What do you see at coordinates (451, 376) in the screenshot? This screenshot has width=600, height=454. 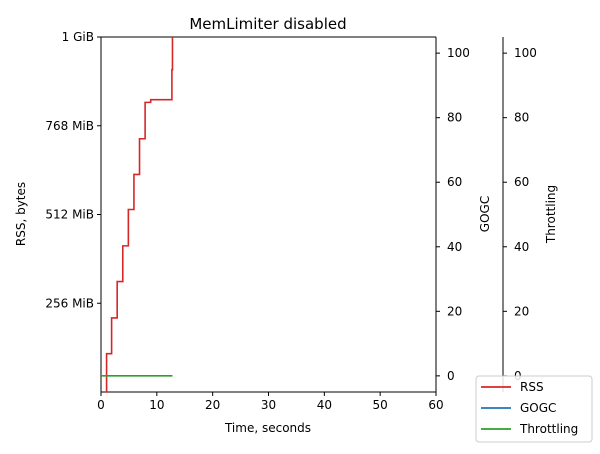 I see `gogc-tick-label: 0` at bounding box center [451, 376].